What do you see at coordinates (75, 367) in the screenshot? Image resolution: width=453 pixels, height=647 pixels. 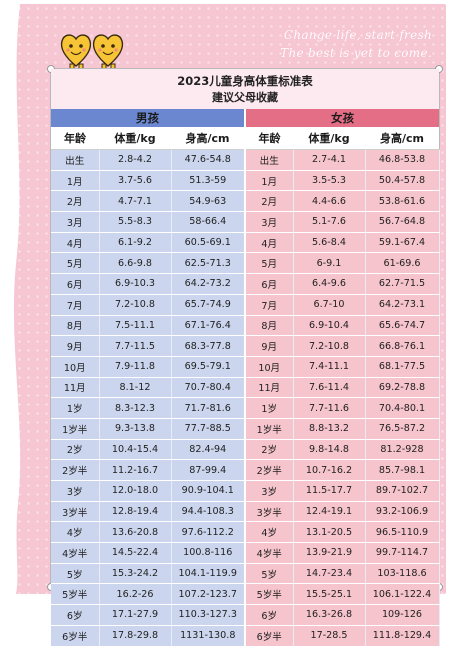 I see `boy-age-cell: 10月` at bounding box center [75, 367].